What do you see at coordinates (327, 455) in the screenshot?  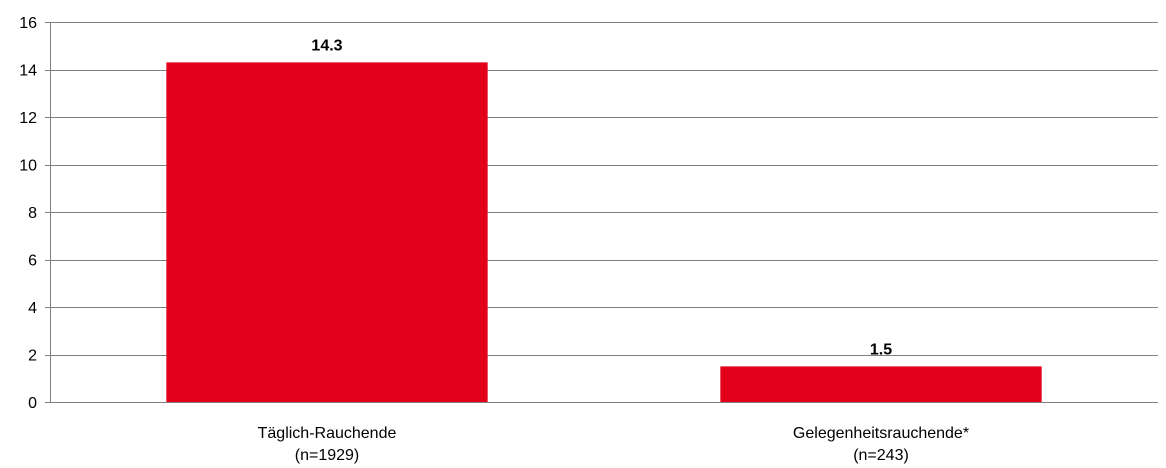 I see `category-label-0-line-1: (n=1929)` at bounding box center [327, 455].